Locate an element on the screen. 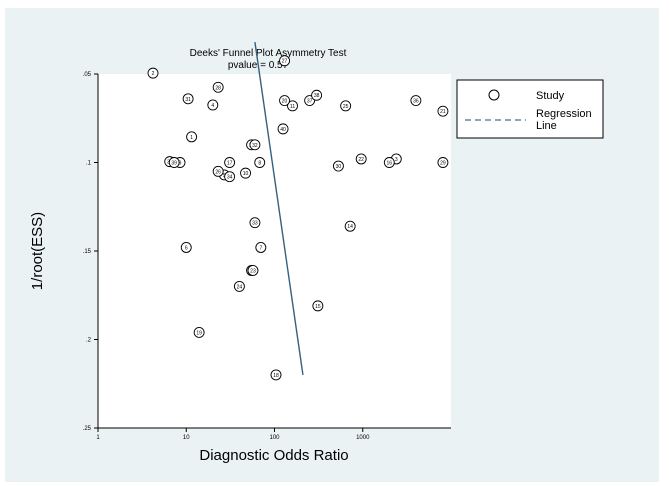 This screenshot has height=486, width=669. study-point: 32 is located at coordinates (255, 145).